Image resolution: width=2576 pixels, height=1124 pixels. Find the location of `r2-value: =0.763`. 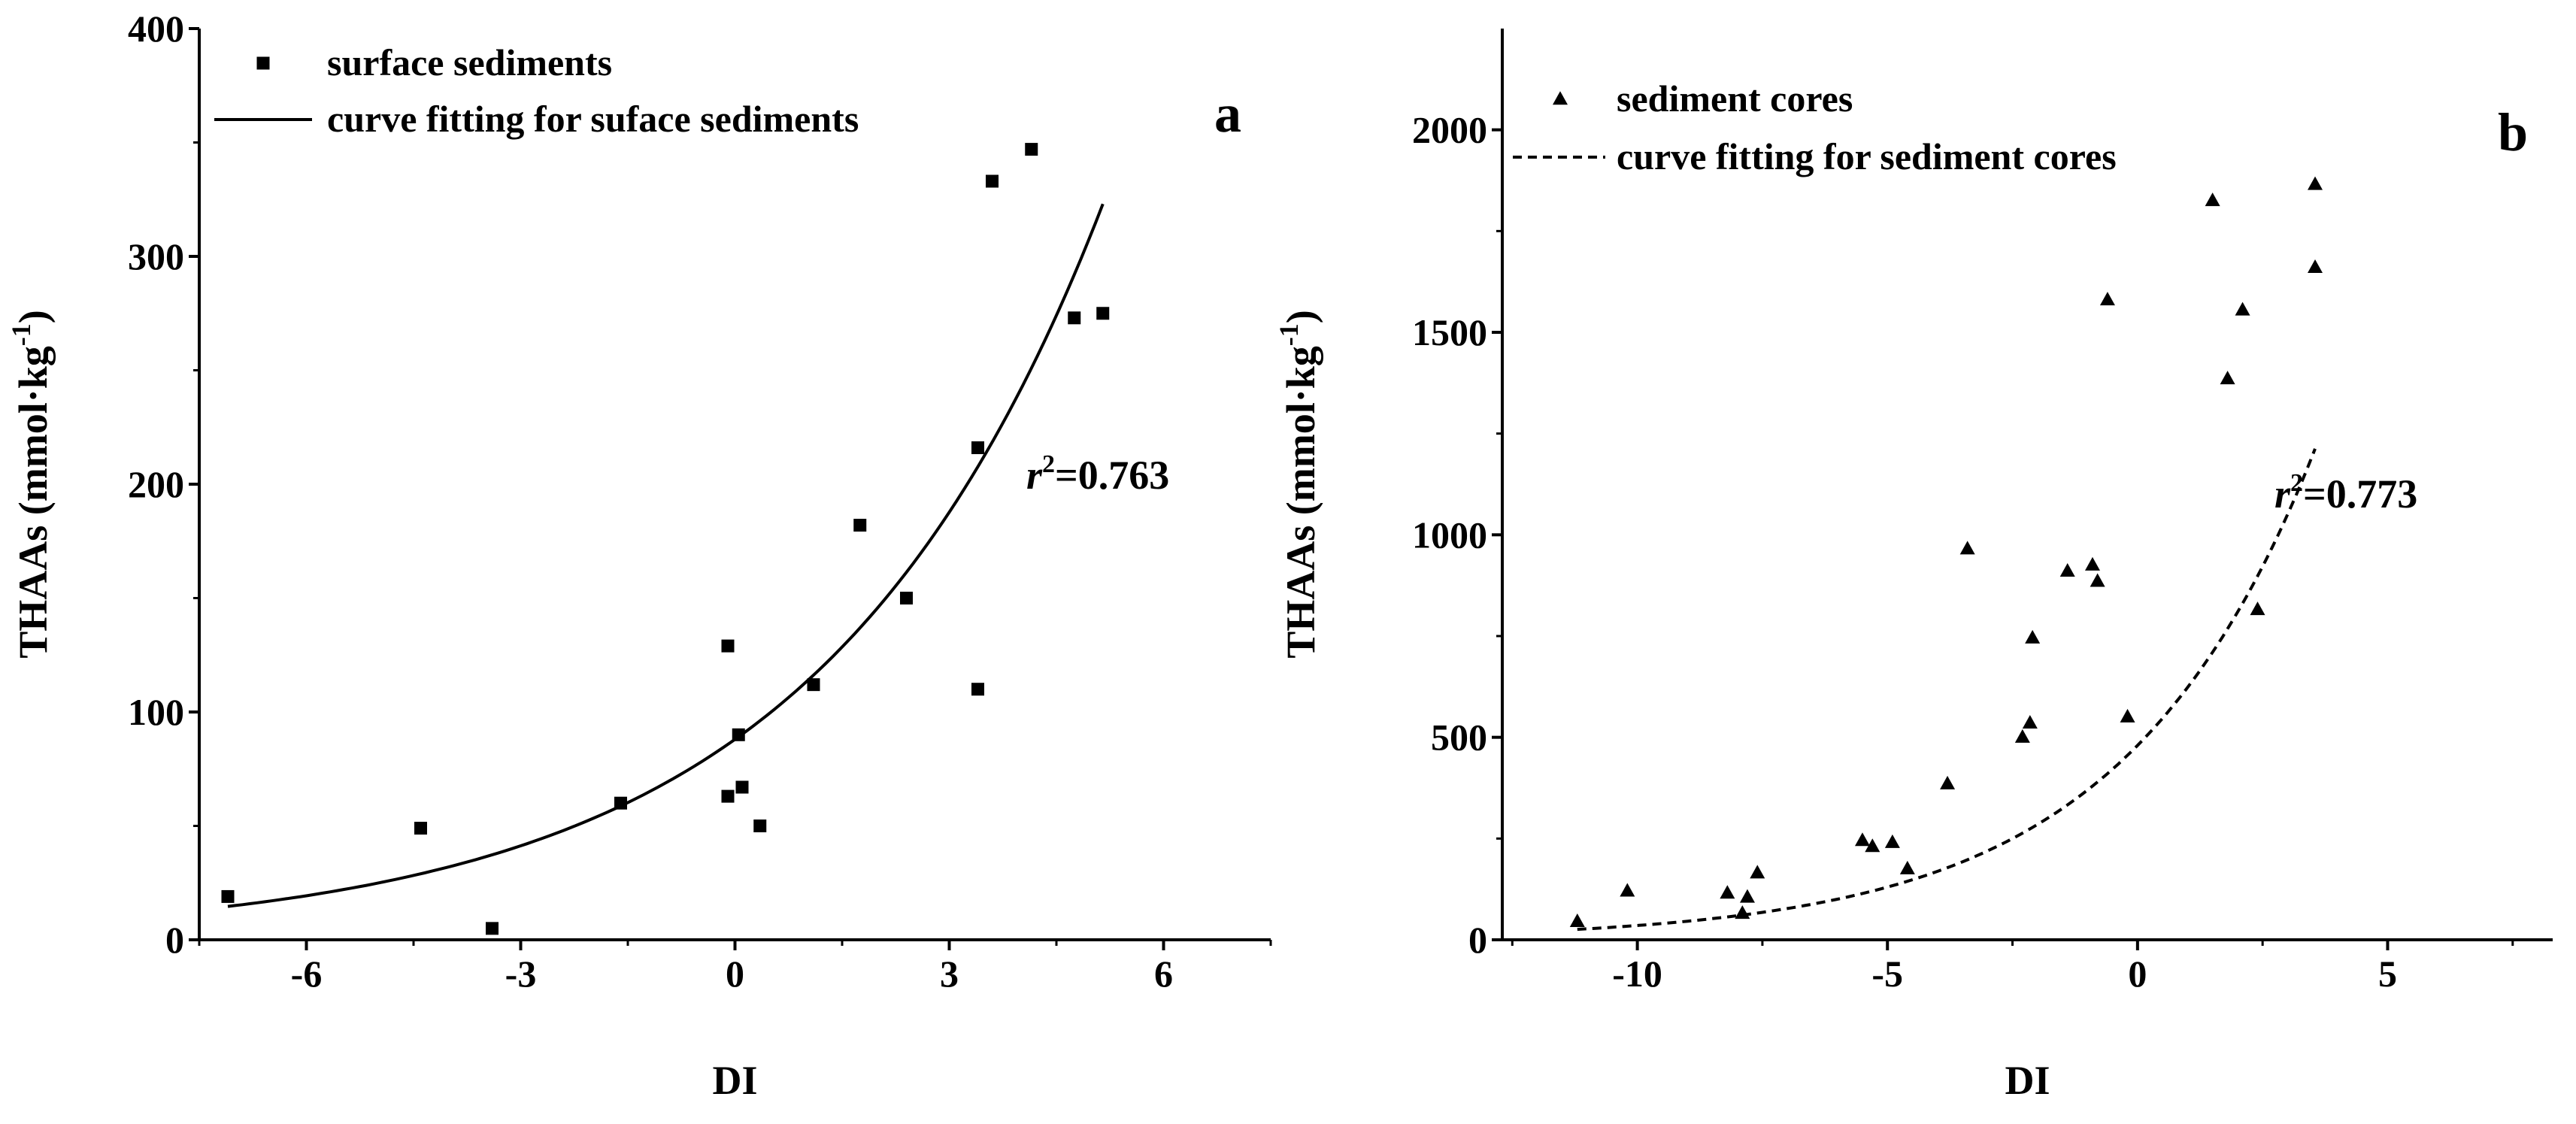

r2-value: =0.763 is located at coordinates (1112, 475).